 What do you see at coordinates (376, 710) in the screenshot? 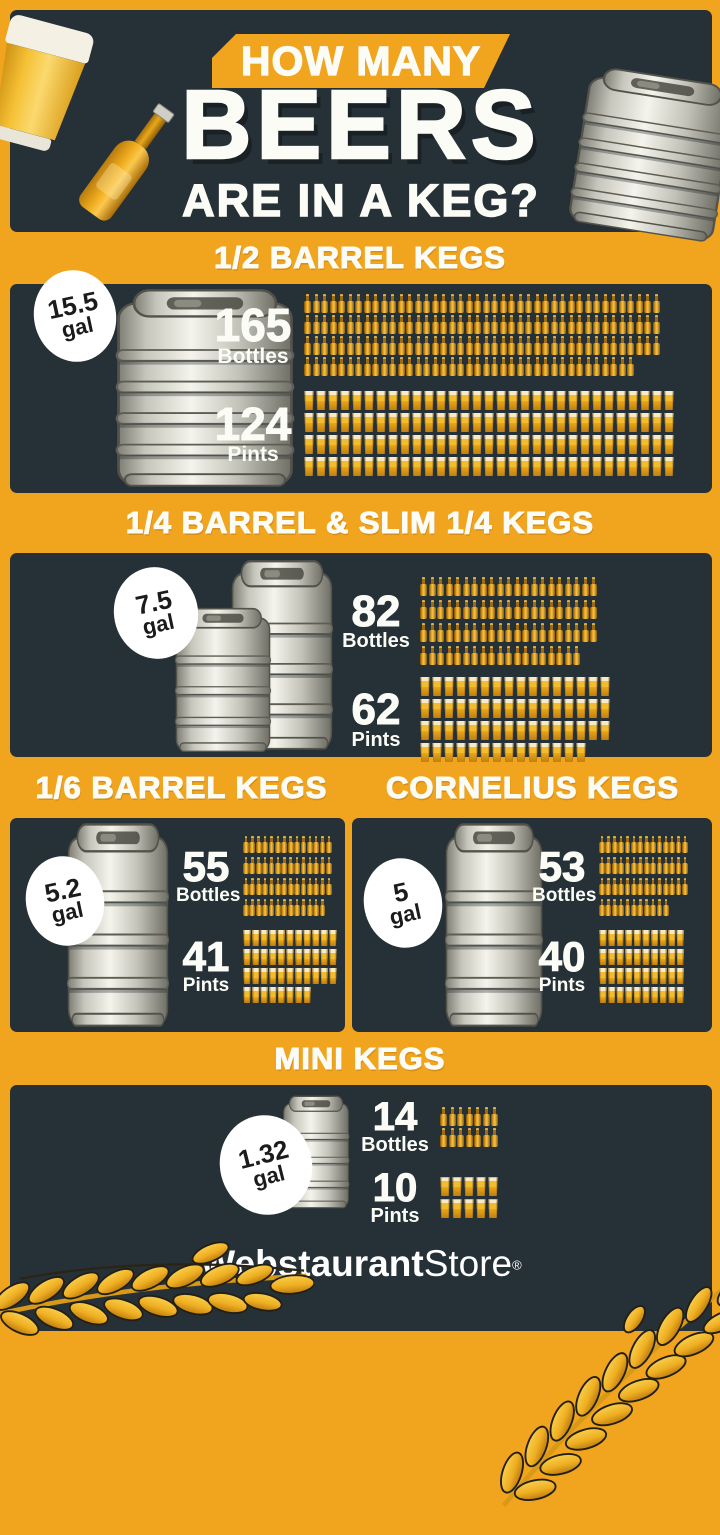
I see `pints-count: 62` at bounding box center [376, 710].